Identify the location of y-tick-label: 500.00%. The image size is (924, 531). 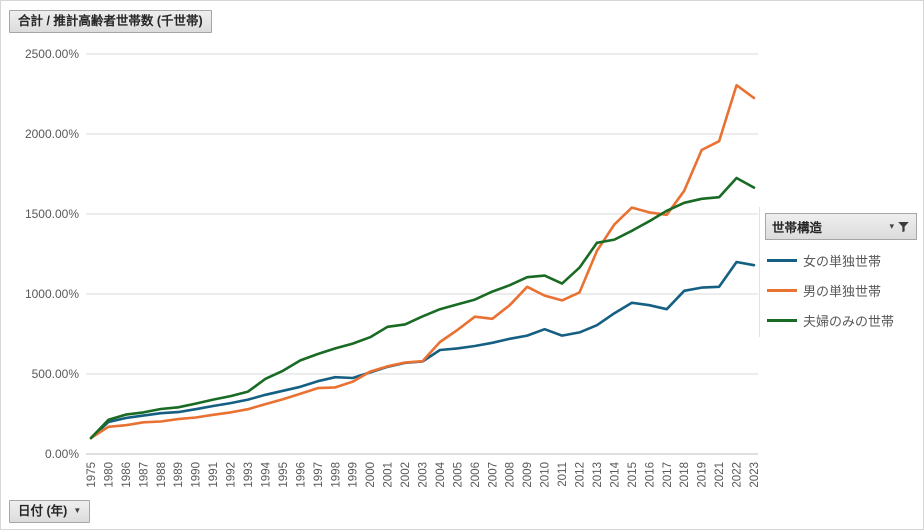
(56, 374).